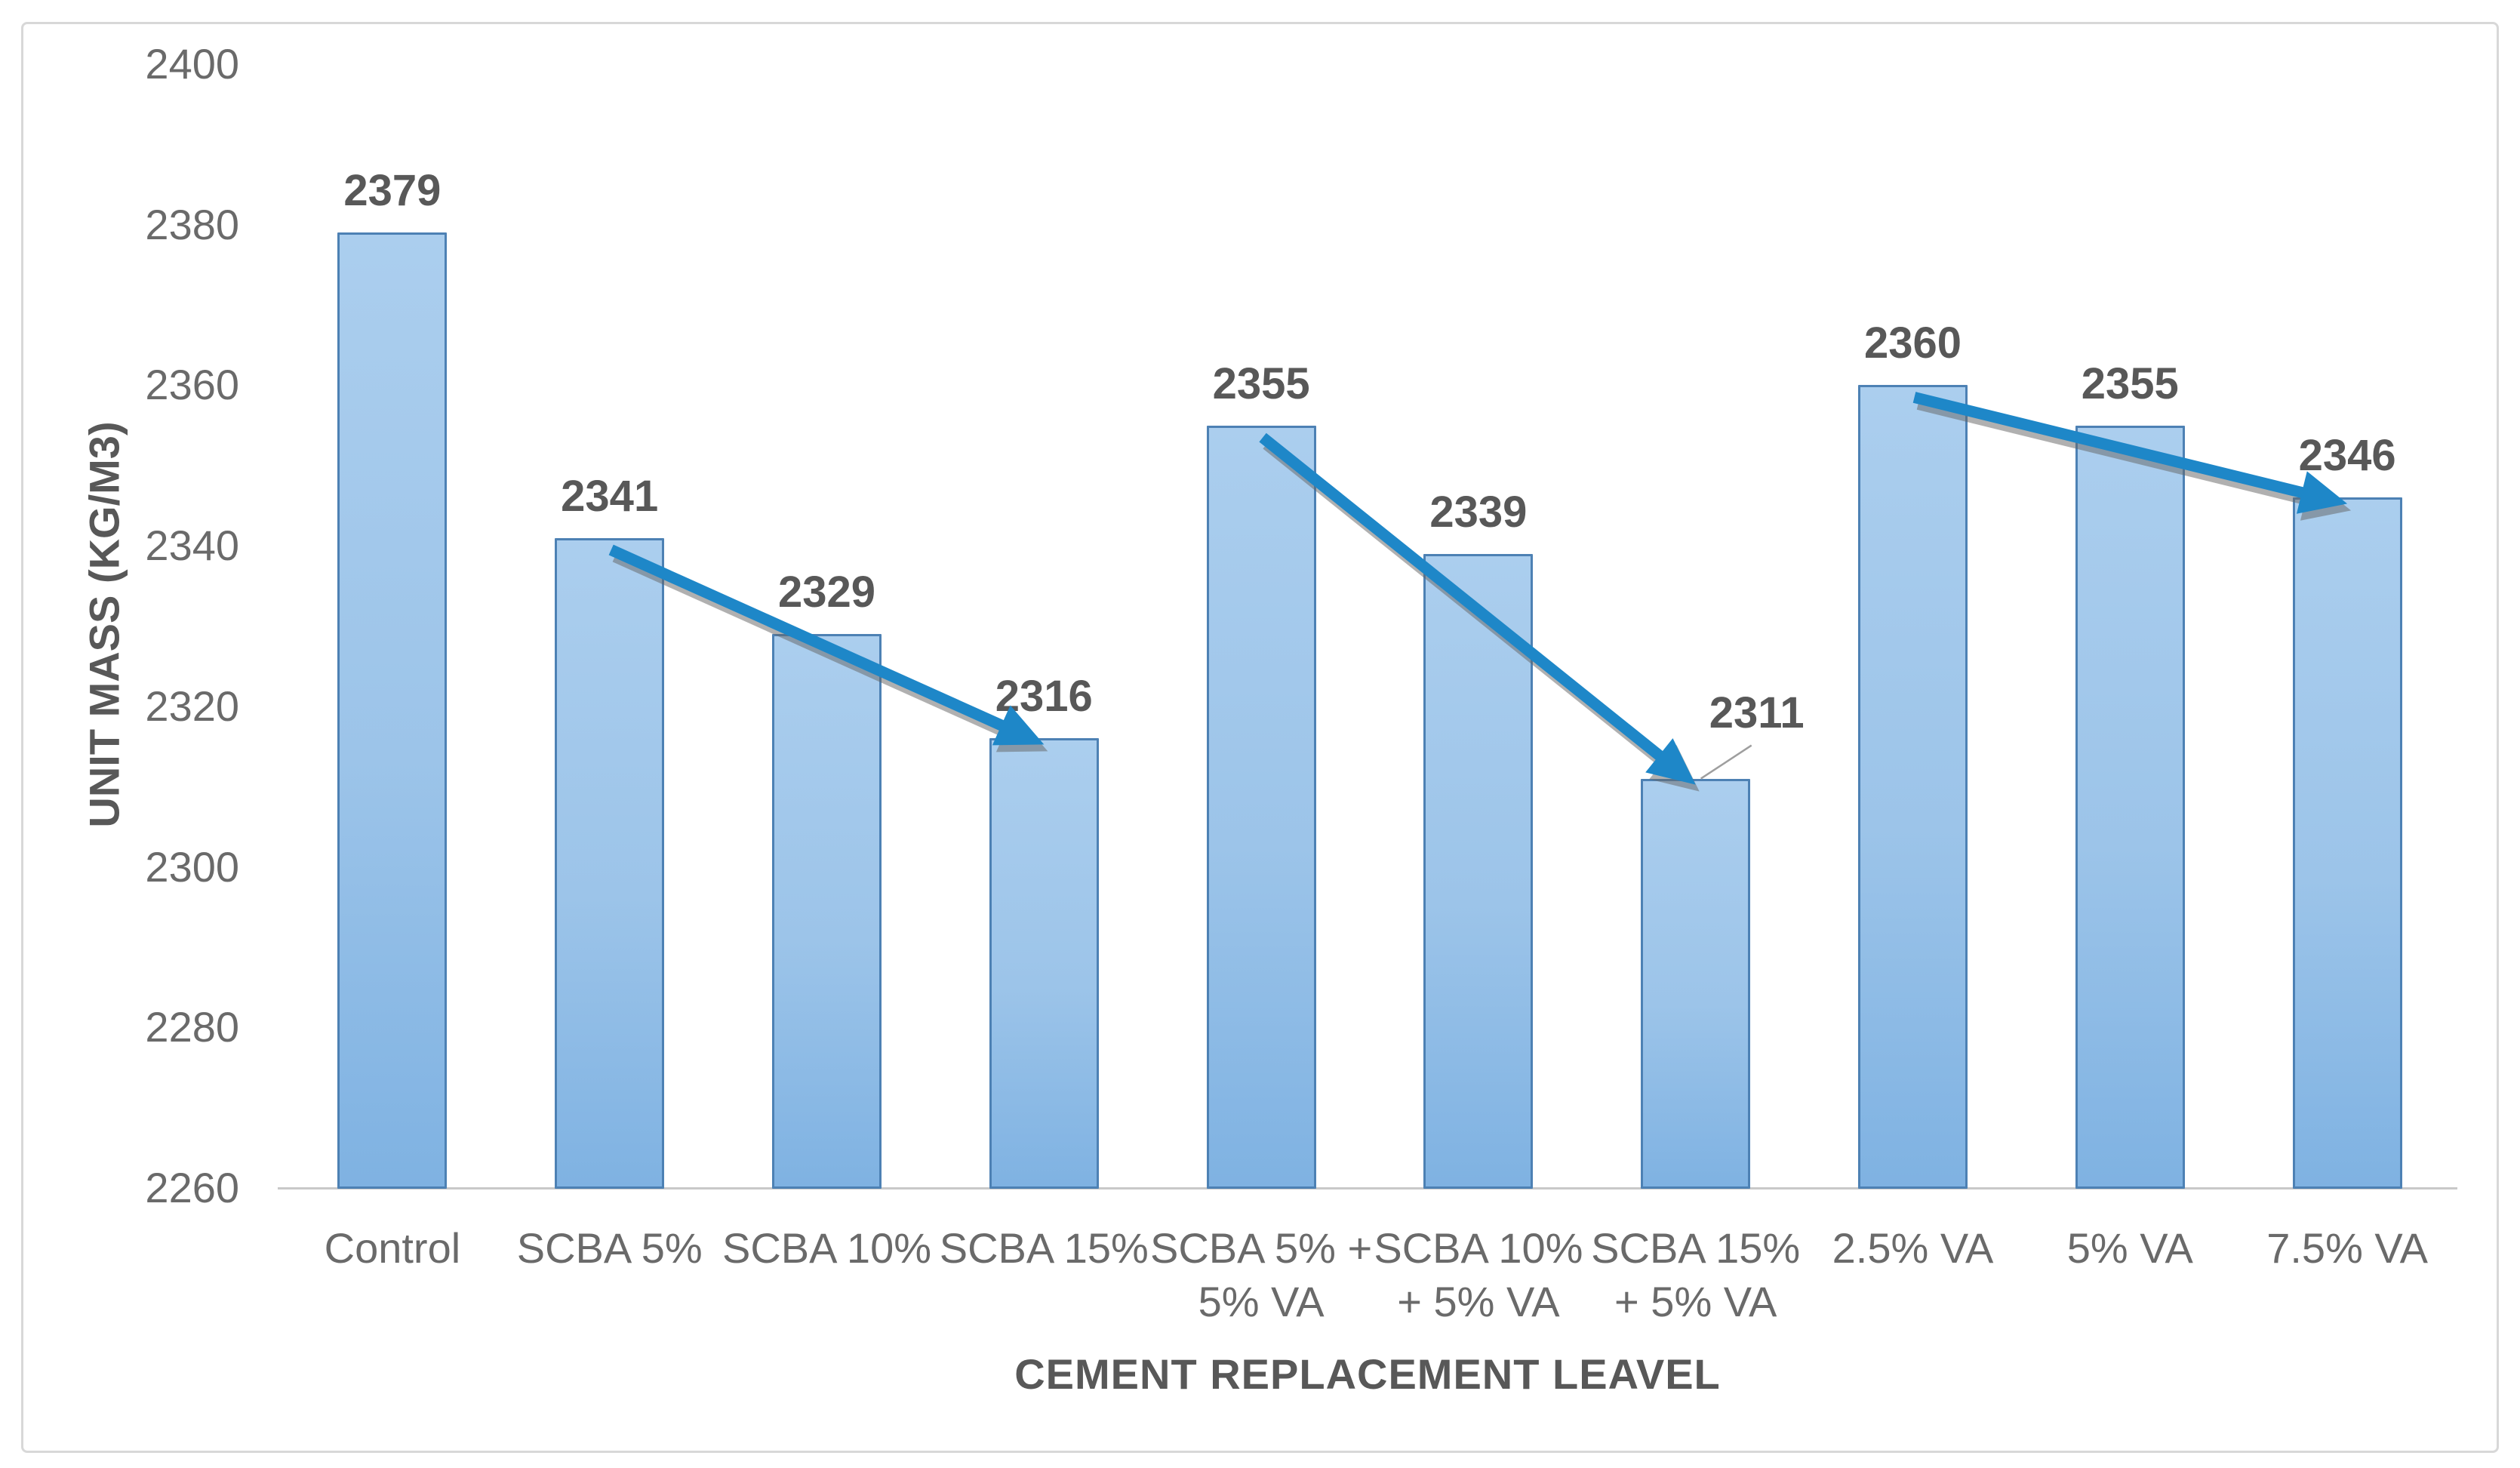 The width and height of the screenshot is (2520, 1468). What do you see at coordinates (192, 385) in the screenshot?
I see `y-axis-tick-label: 2360` at bounding box center [192, 385].